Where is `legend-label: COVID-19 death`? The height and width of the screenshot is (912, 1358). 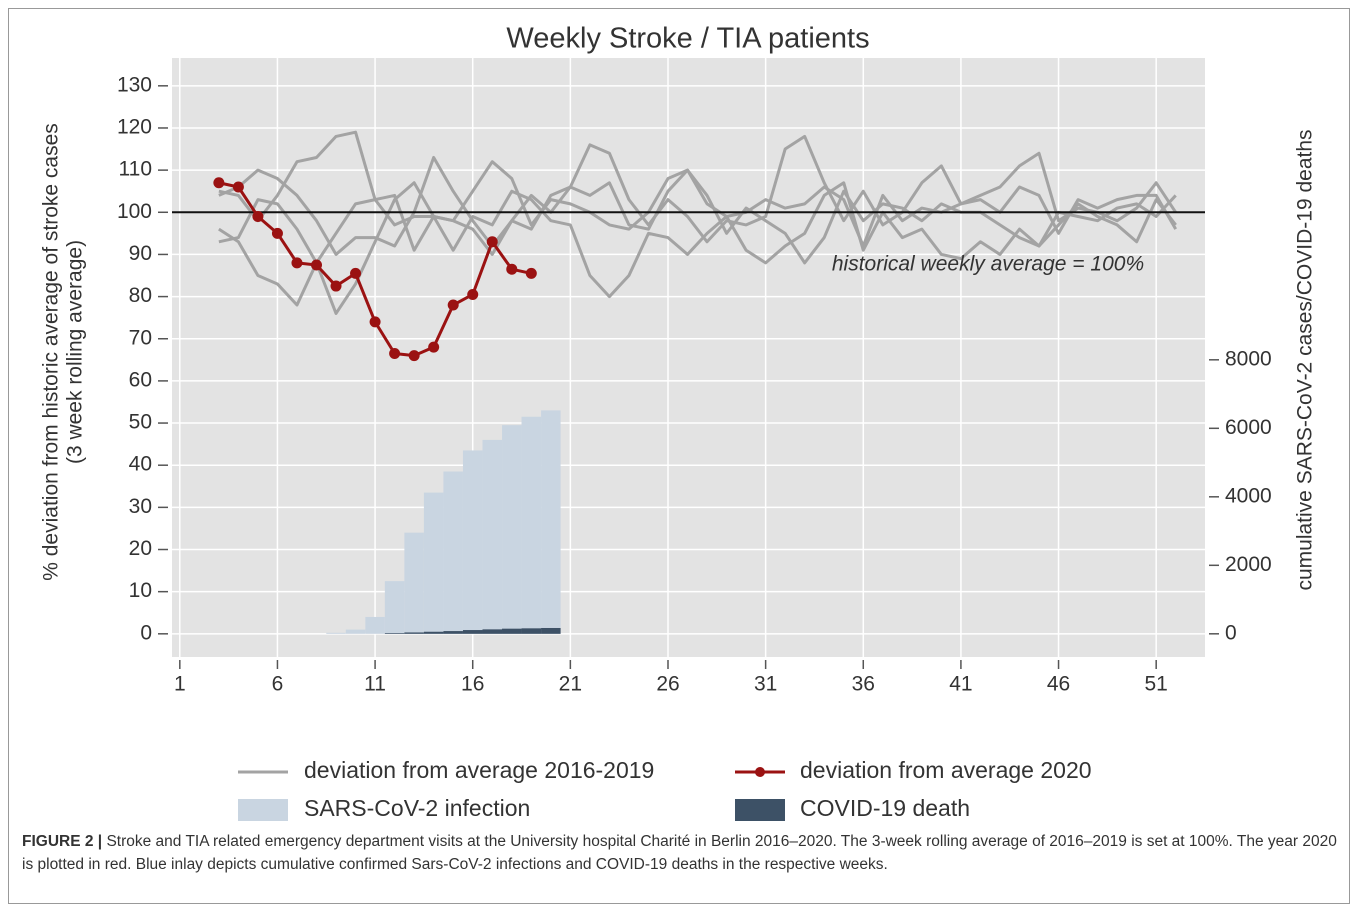 legend-label: COVID-19 death is located at coordinates (885, 808).